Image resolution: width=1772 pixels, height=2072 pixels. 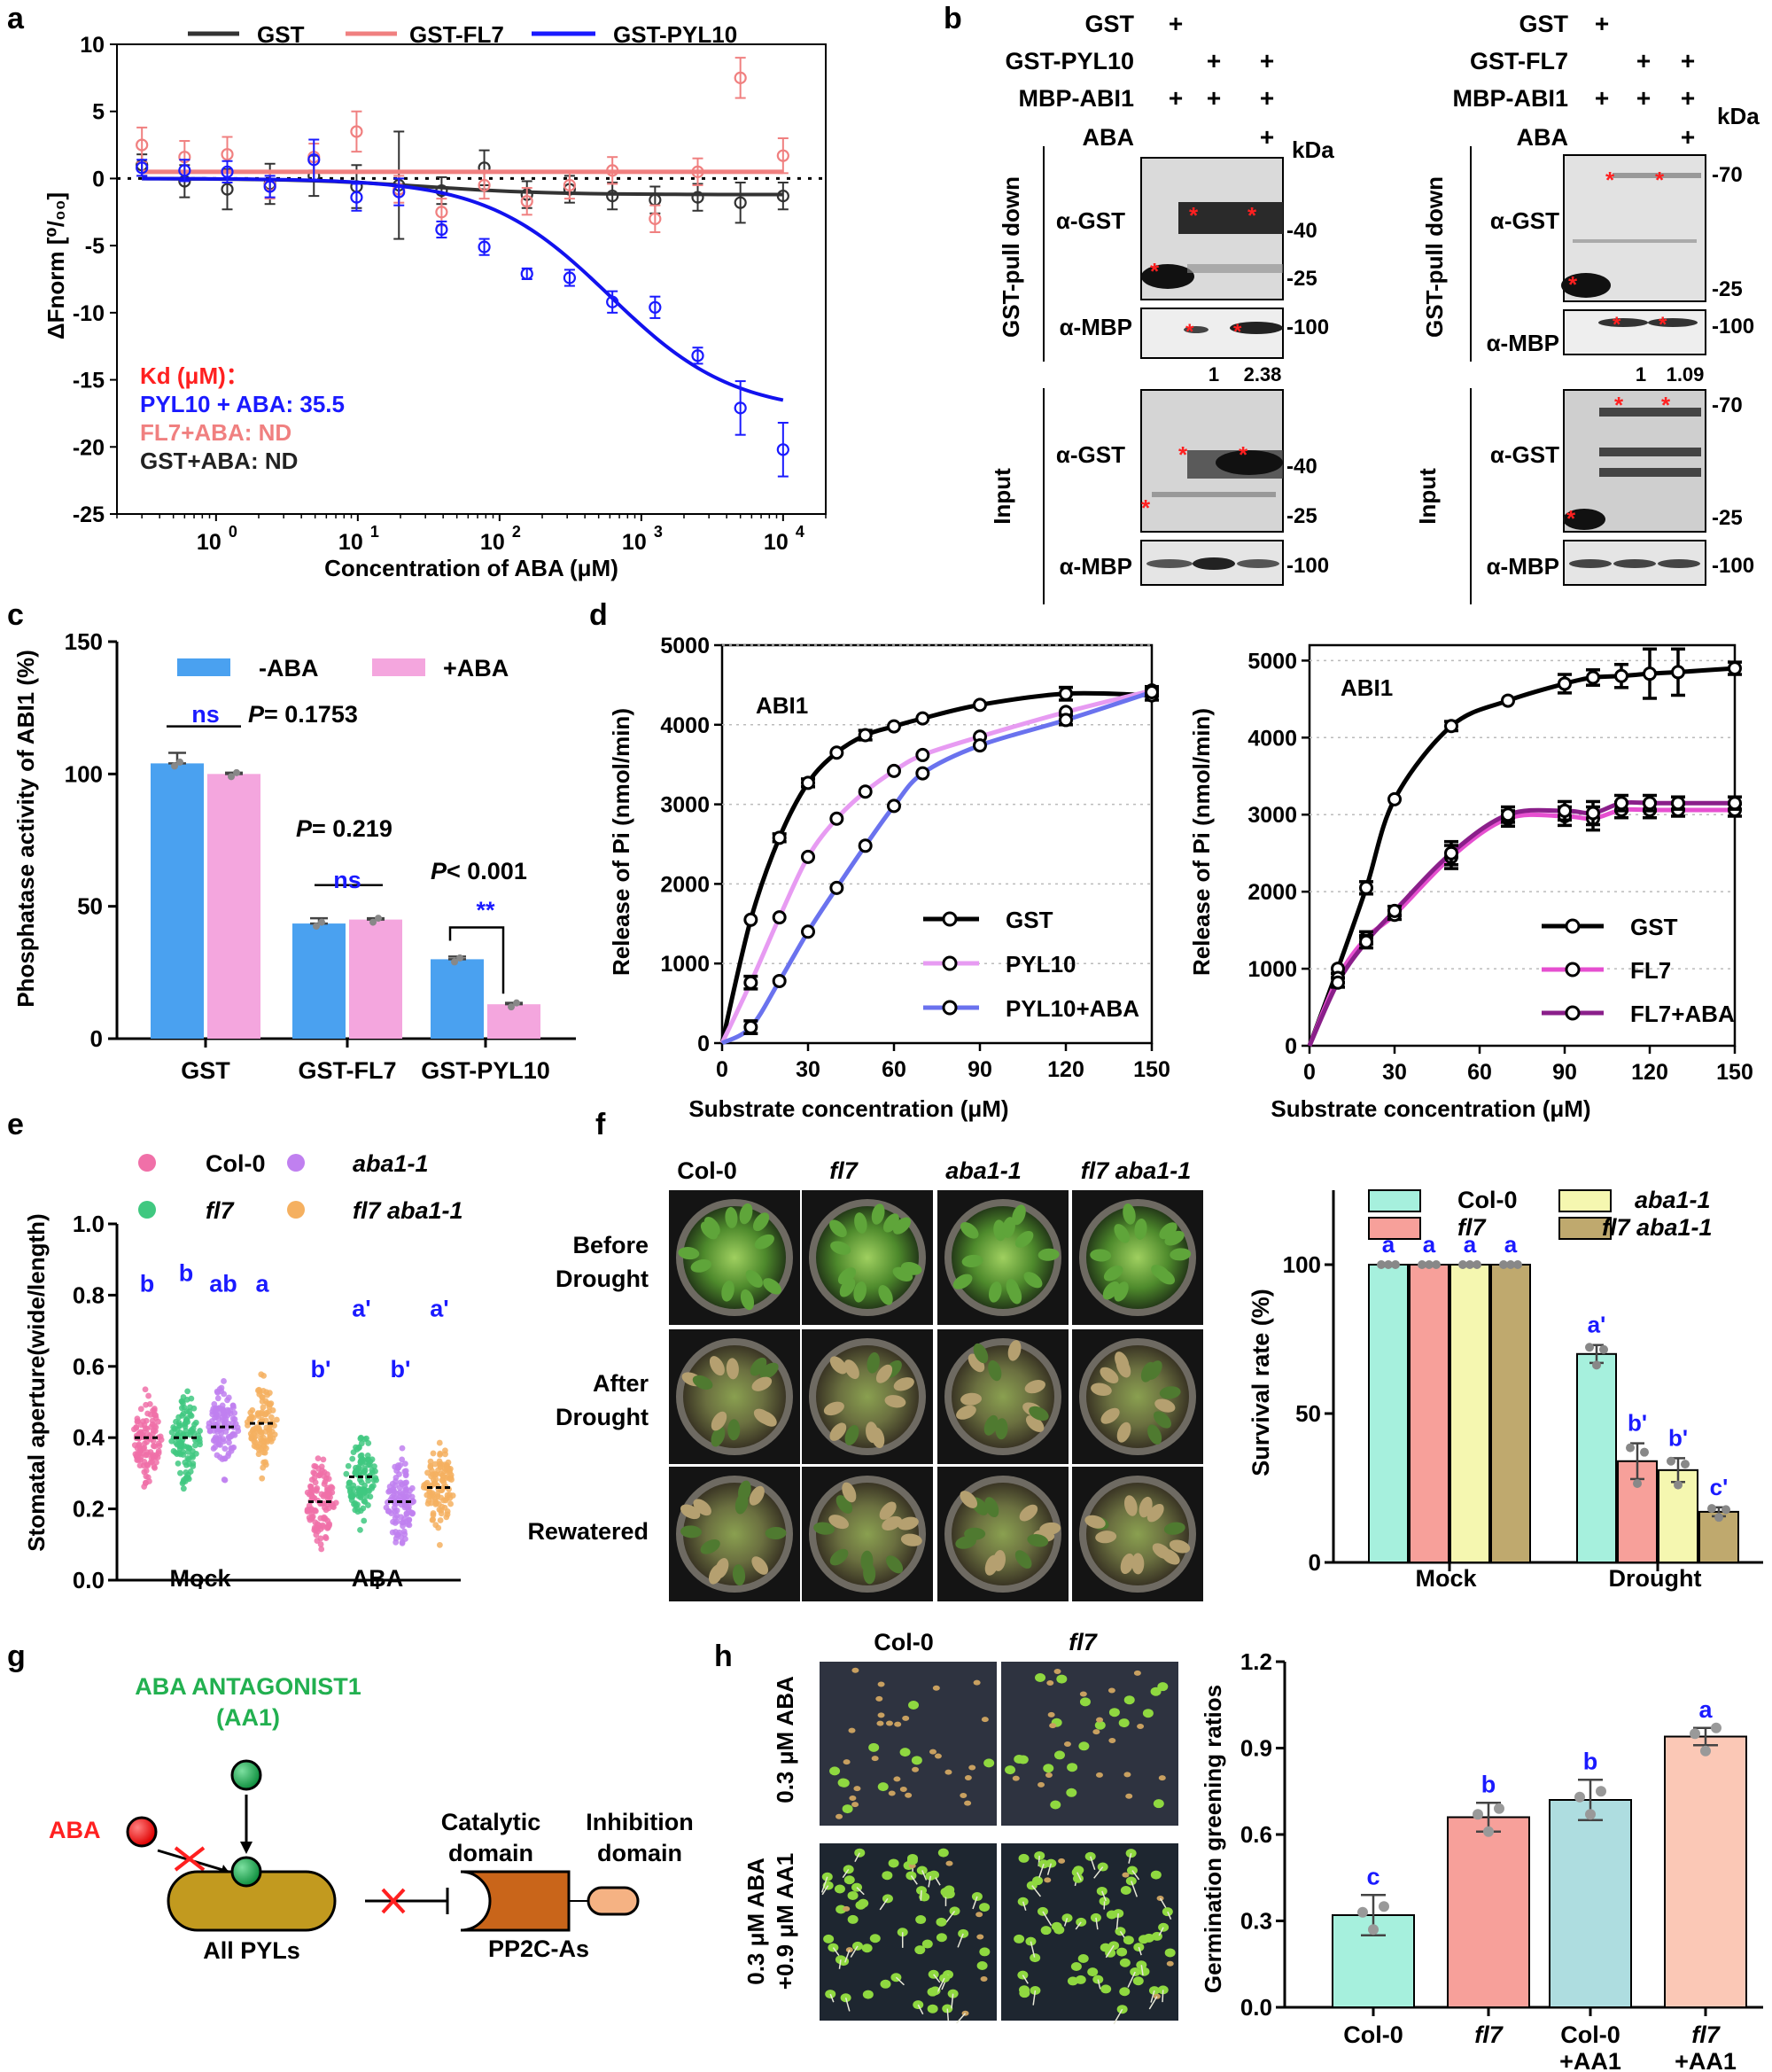 What do you see at coordinates (408, 1210) in the screenshot?
I see `legend-fl7-aba1: fl7 aba1-1` at bounding box center [408, 1210].